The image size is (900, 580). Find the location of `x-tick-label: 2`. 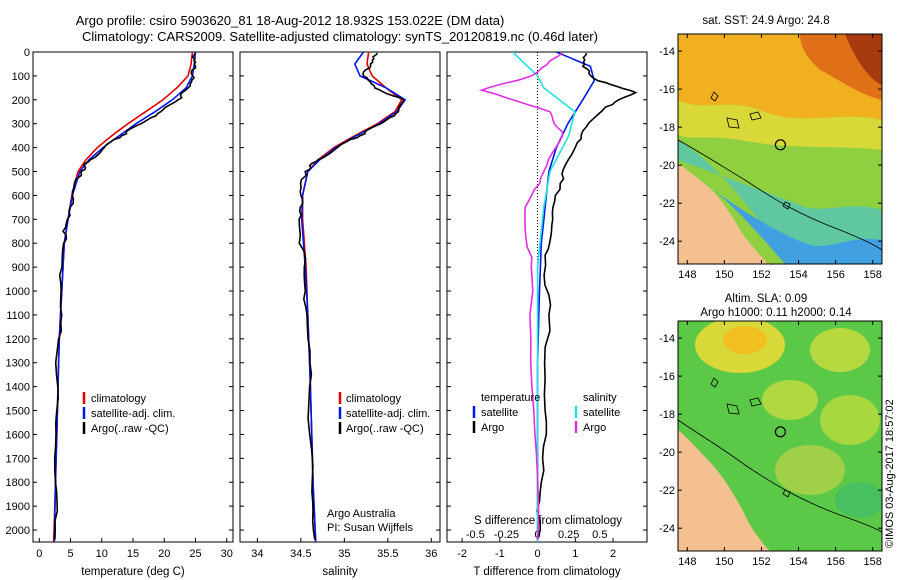

x-tick-label: 2 is located at coordinates (613, 554).